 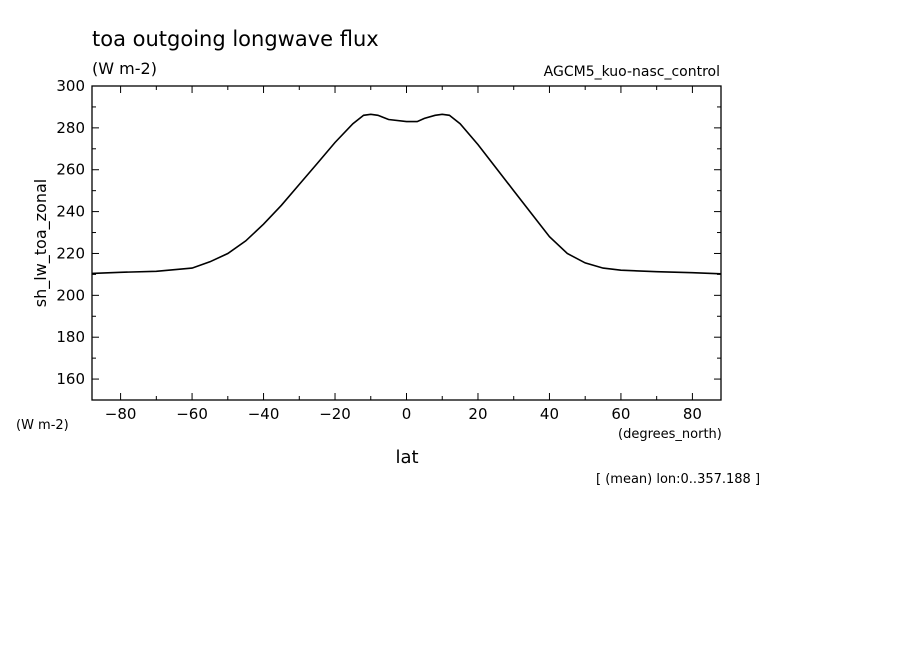 What do you see at coordinates (477, 414) in the screenshot?
I see `x-tick-label: 20` at bounding box center [477, 414].